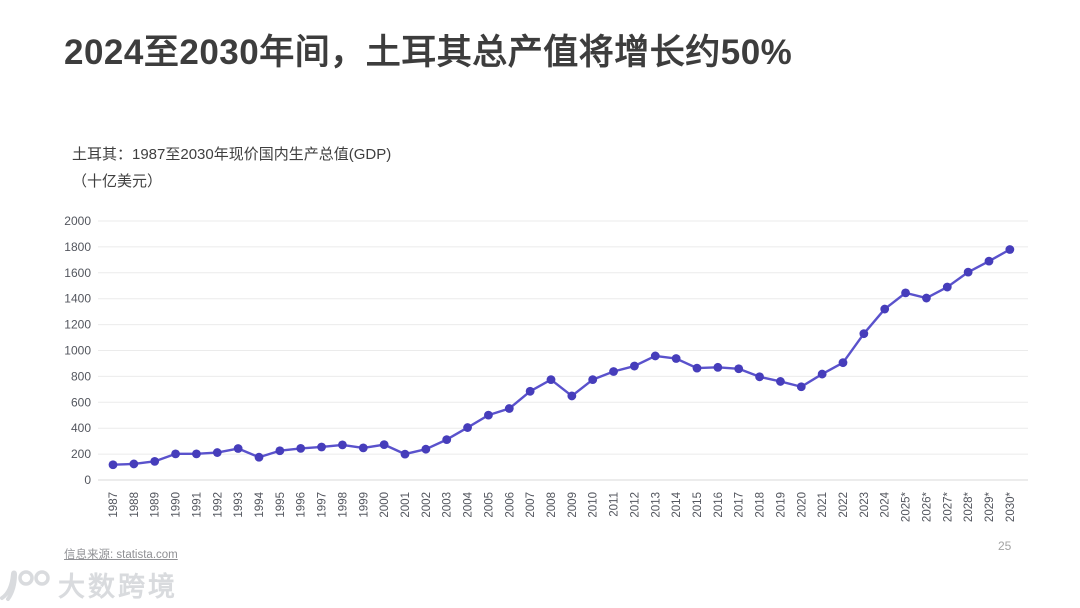 Image resolution: width=1080 pixels, height=608 pixels. What do you see at coordinates (121, 555) in the screenshot?
I see `source-link: 信息来源: statista.com` at bounding box center [121, 555].